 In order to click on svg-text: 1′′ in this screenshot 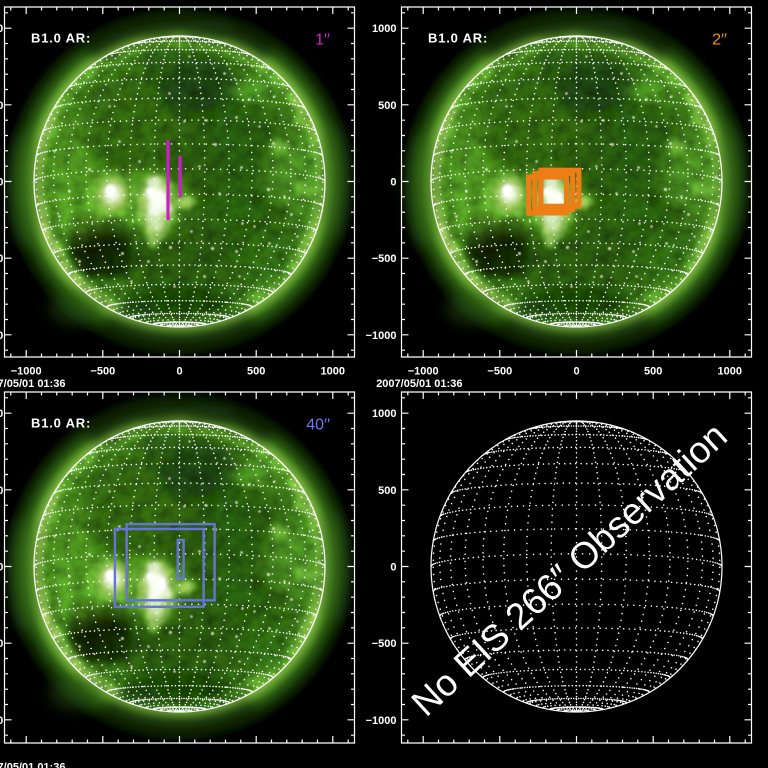, I will do `click(322, 40)`.